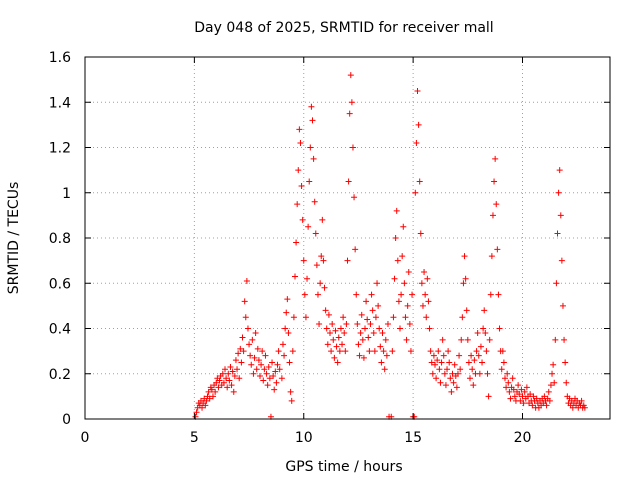 The width and height of the screenshot is (640, 480). What do you see at coordinates (14, 238) in the screenshot?
I see `y-axis-label: SRMTID / TECUs` at bounding box center [14, 238].